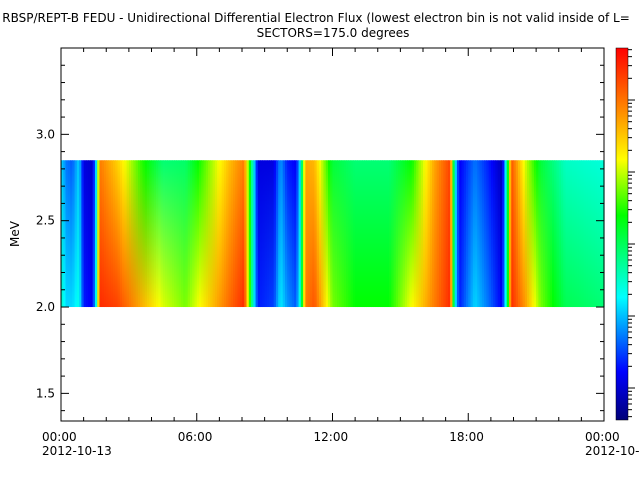 The image size is (640, 480). Describe the element at coordinates (331, 437) in the screenshot. I see `x-tick-label: 12:00` at that location.